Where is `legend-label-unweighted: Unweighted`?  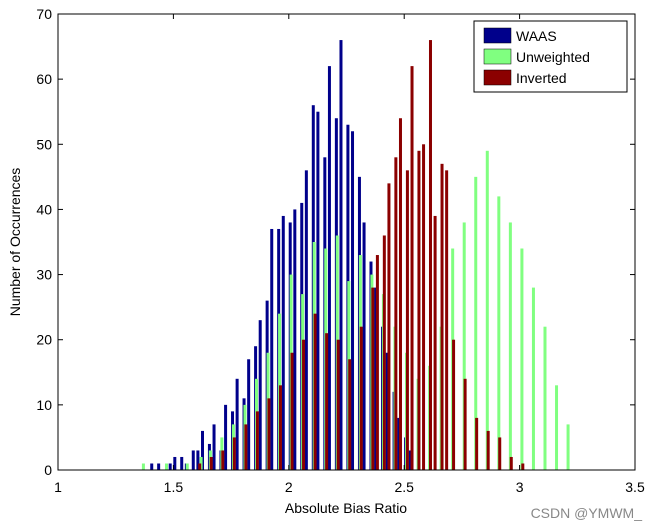 legend-label-unweighted: Unweighted is located at coordinates (553, 57).